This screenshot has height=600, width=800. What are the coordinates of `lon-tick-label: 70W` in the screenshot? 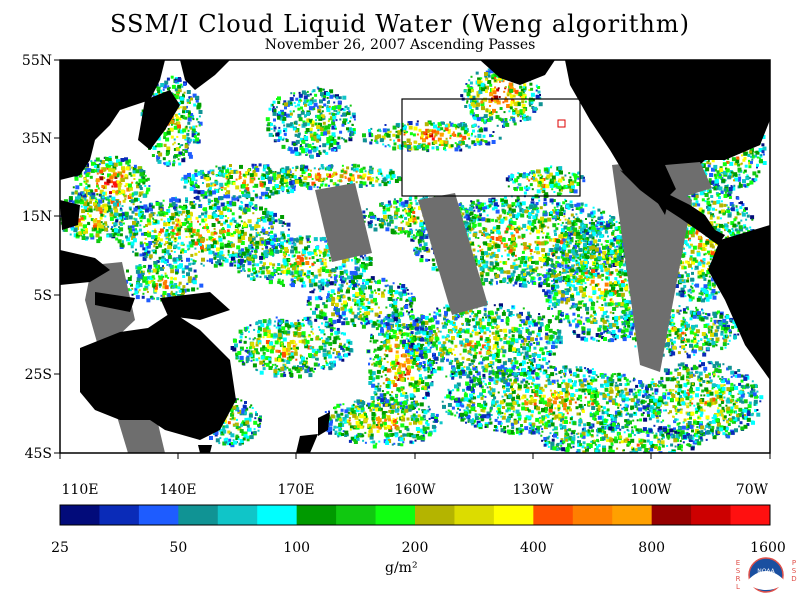 It's located at (752, 490).